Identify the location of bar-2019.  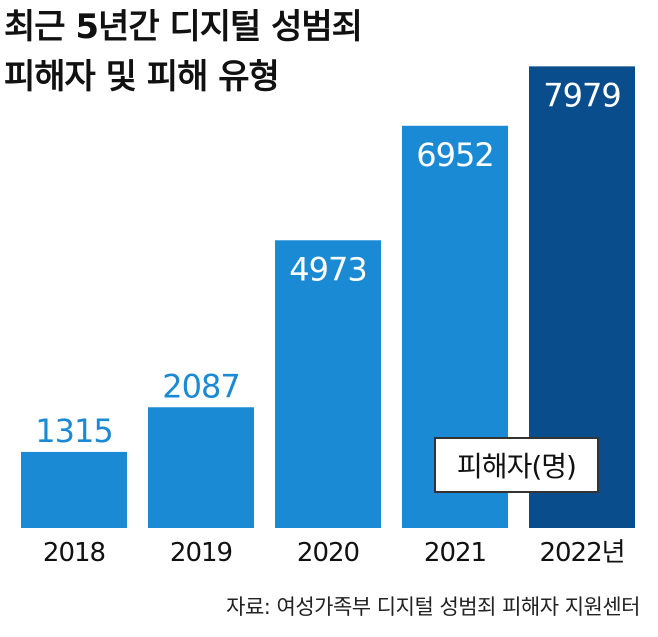
(201, 467).